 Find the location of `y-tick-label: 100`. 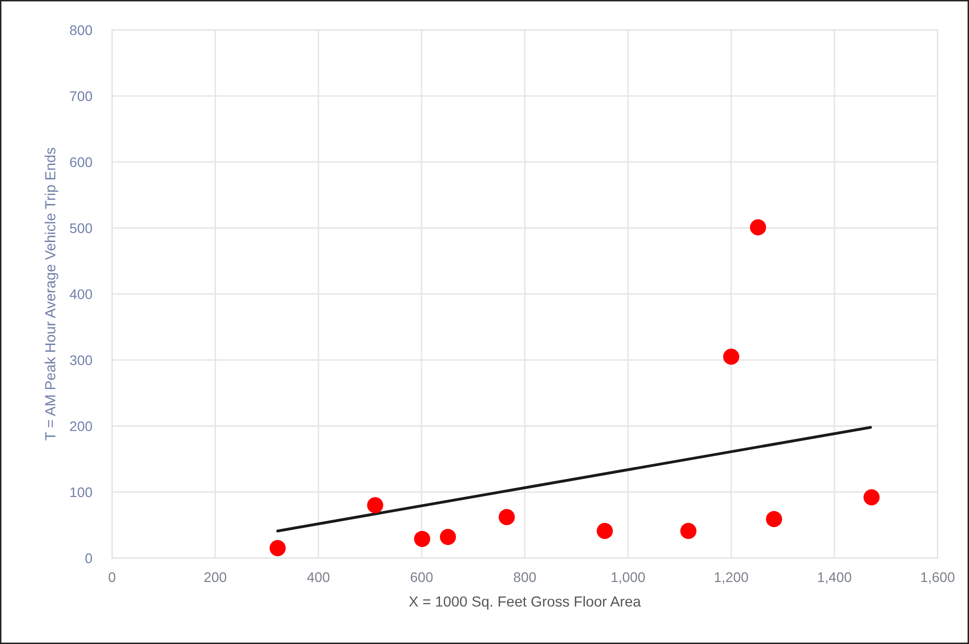

y-tick-label: 100 is located at coordinates (81, 492).